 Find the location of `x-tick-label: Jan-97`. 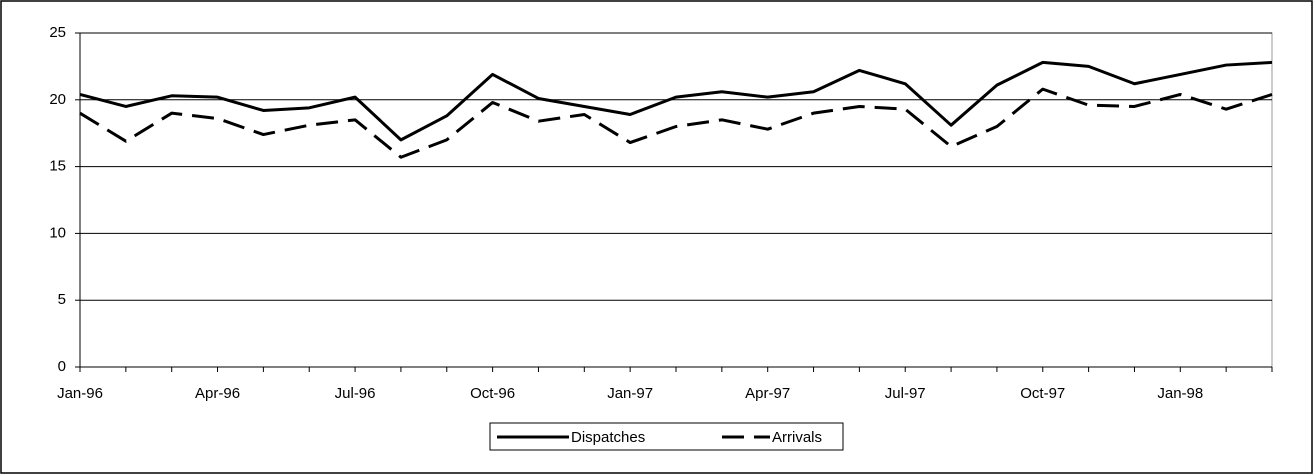

x-tick-label: Jan-97 is located at coordinates (630, 393).